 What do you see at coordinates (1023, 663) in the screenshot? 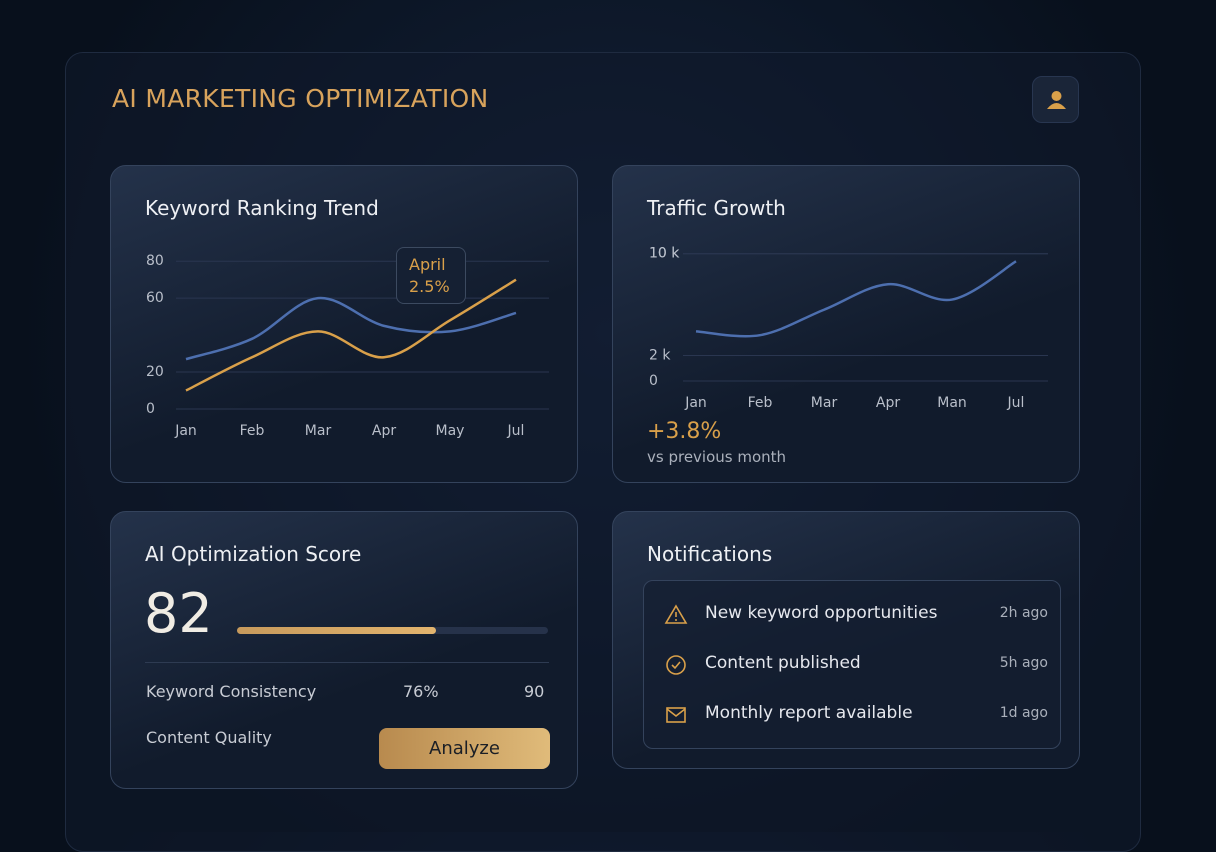
I see `notification-time: 5h ago` at bounding box center [1023, 663].